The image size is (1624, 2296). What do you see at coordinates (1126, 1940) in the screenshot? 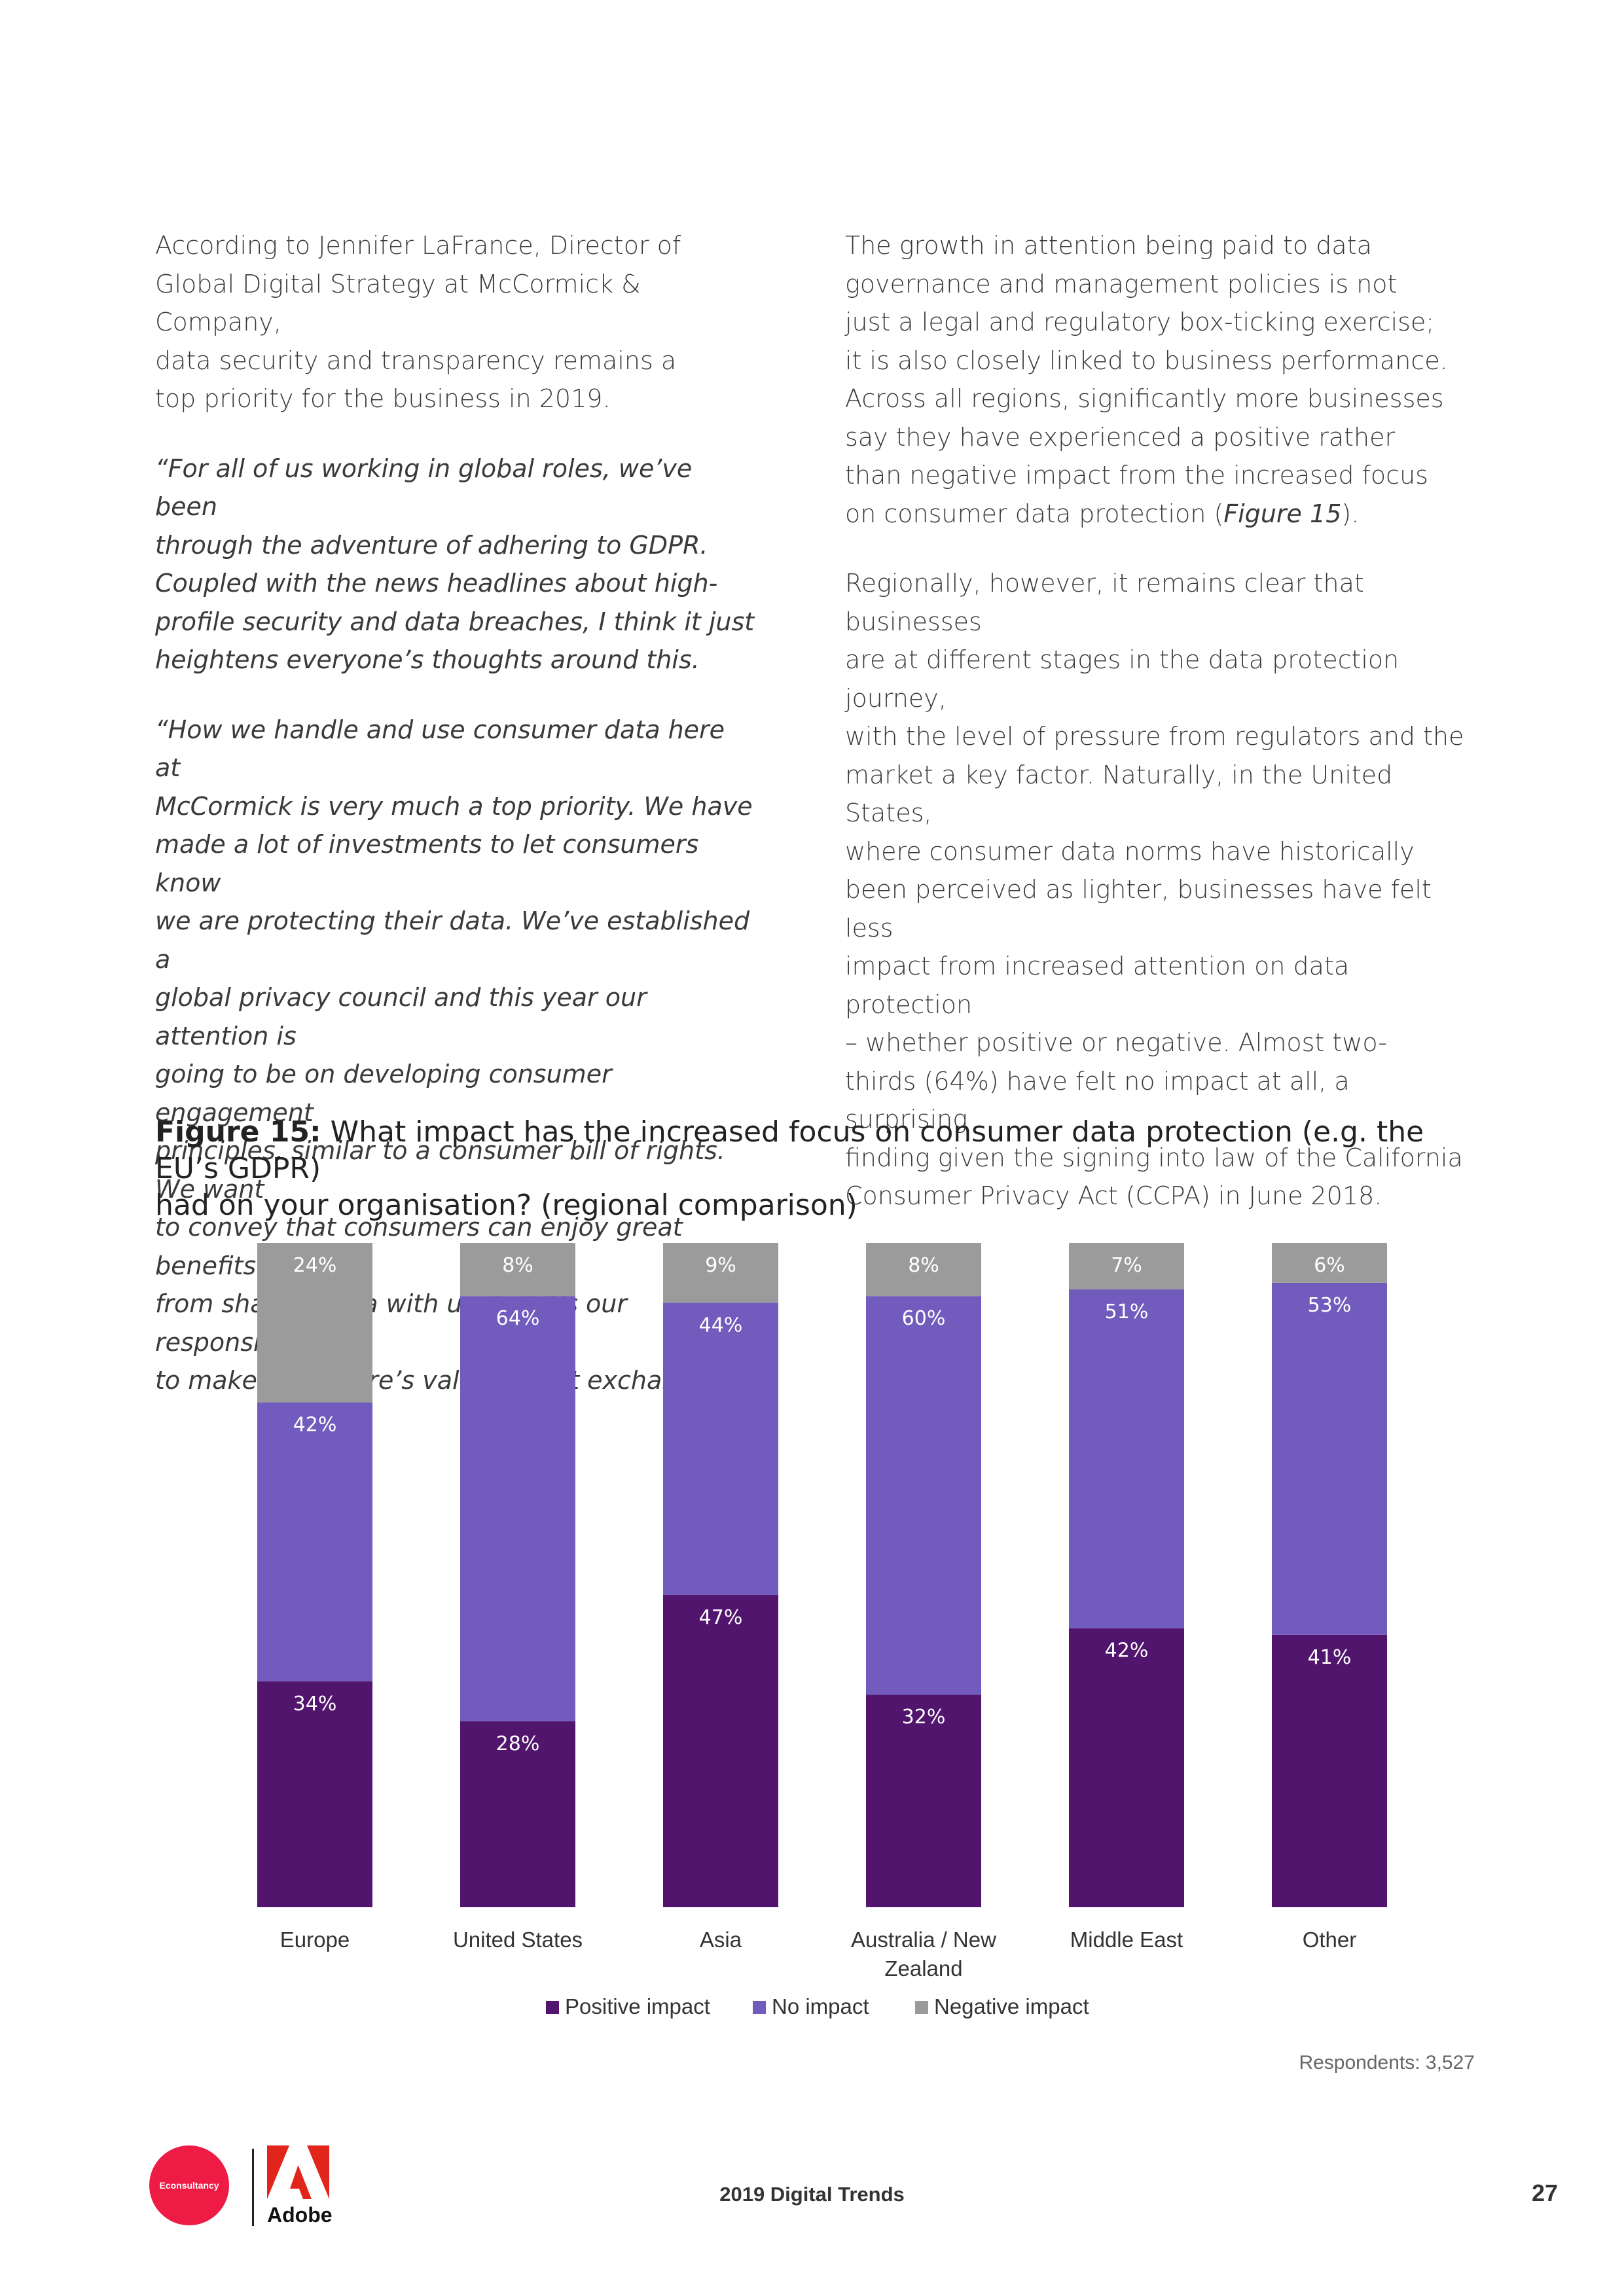
I see `category-label: Middle East` at bounding box center [1126, 1940].